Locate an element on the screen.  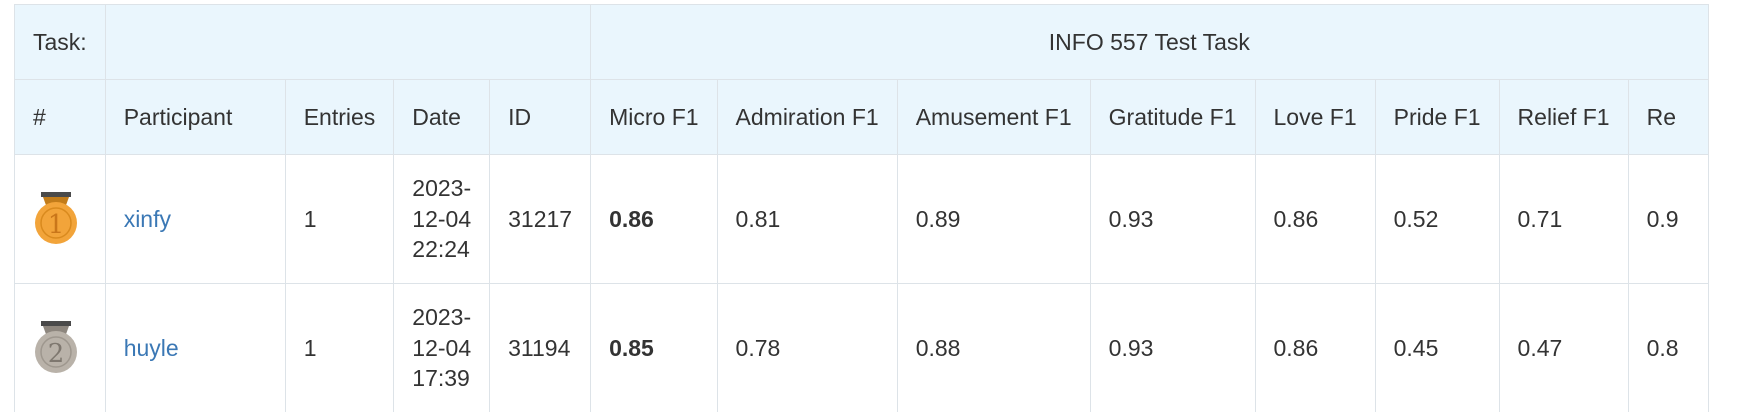
id-cell: 31194 is located at coordinates (540, 347).